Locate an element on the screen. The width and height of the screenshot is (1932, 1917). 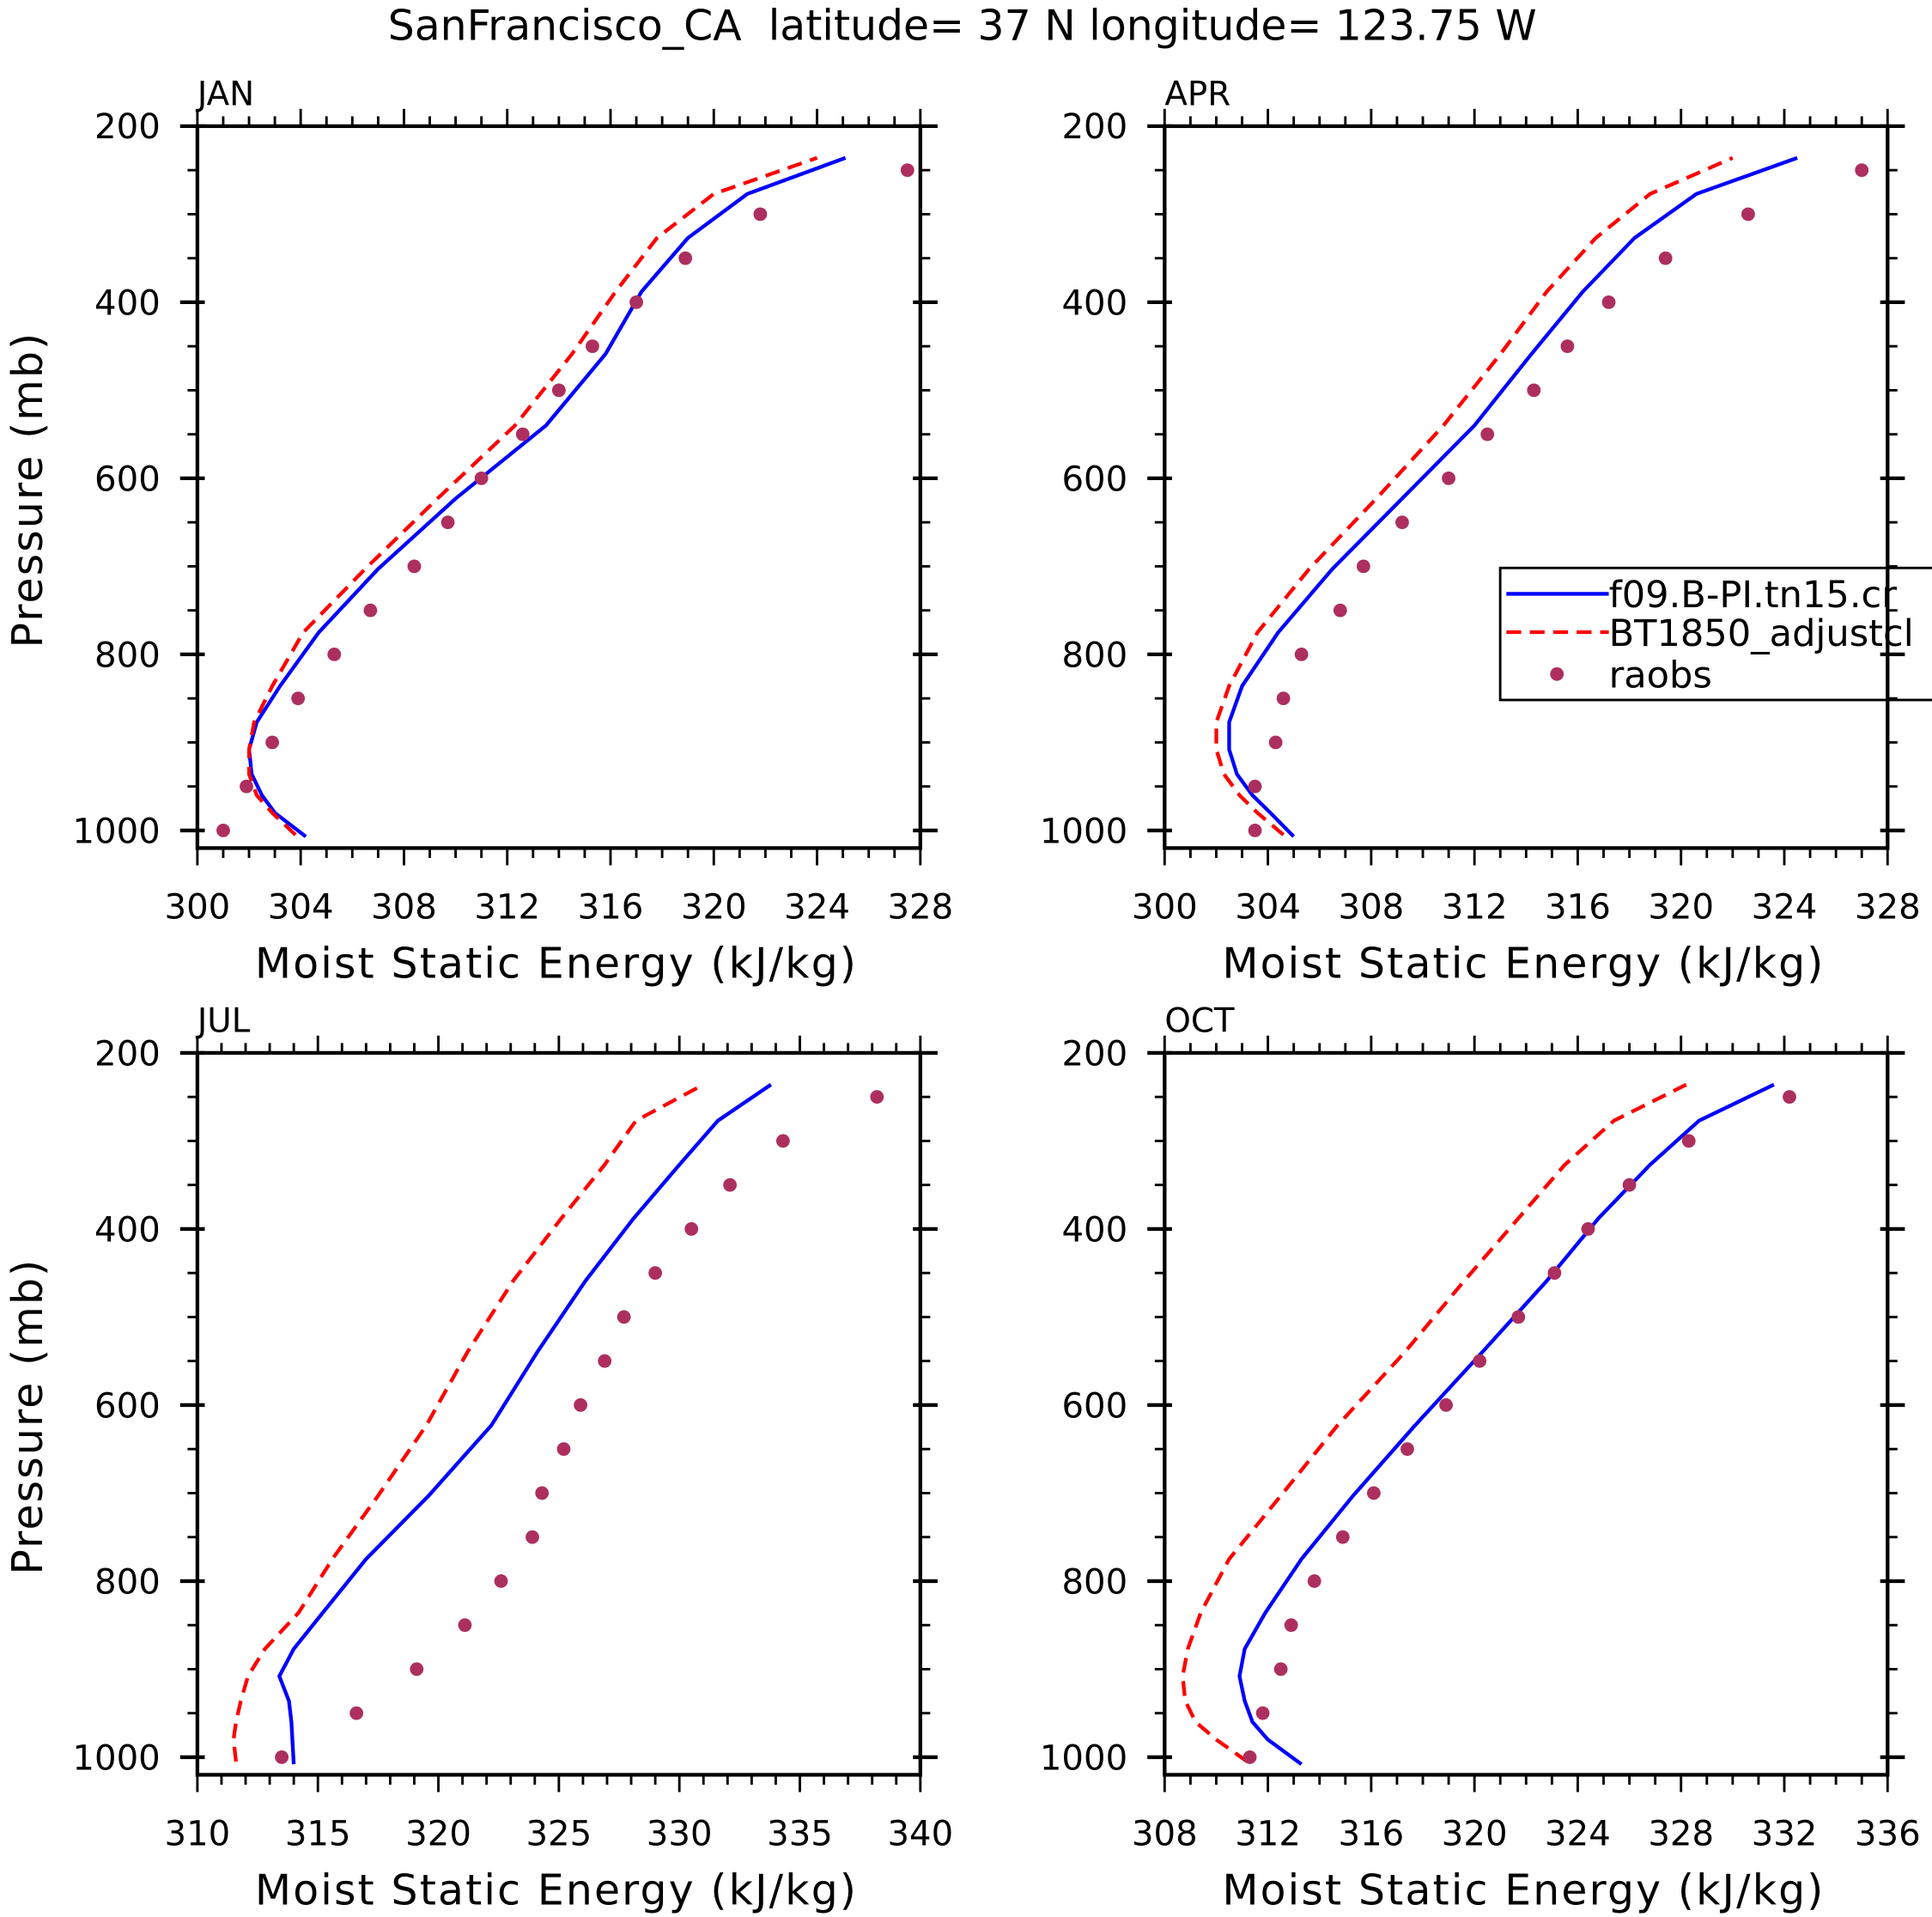
series-line-f09 is located at coordinates (525, 1424).